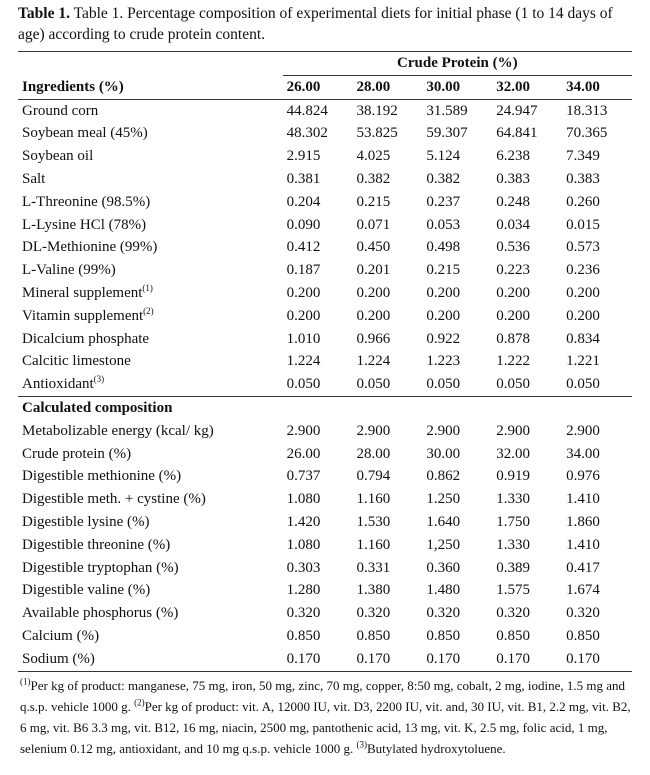 This screenshot has width=650, height=775. What do you see at coordinates (69, 270) in the screenshot?
I see `row-name: L-Valine (99%)` at bounding box center [69, 270].